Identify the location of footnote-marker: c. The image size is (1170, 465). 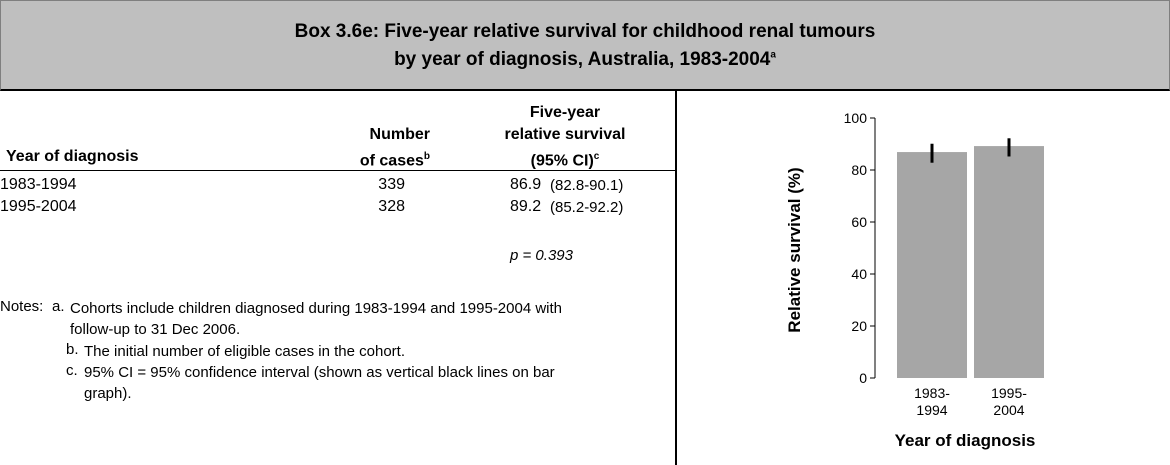
(596, 156).